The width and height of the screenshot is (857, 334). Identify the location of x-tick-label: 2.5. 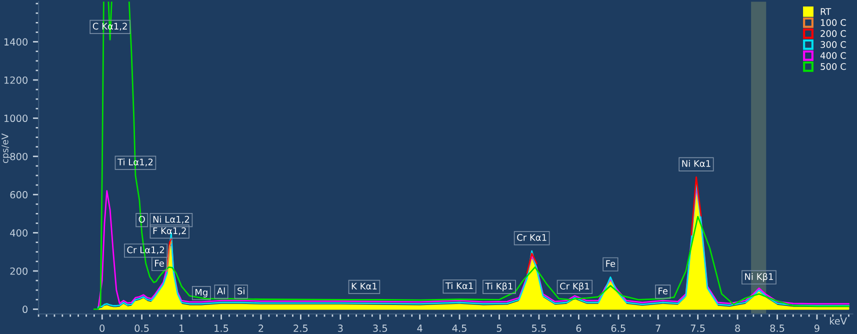
(301, 328).